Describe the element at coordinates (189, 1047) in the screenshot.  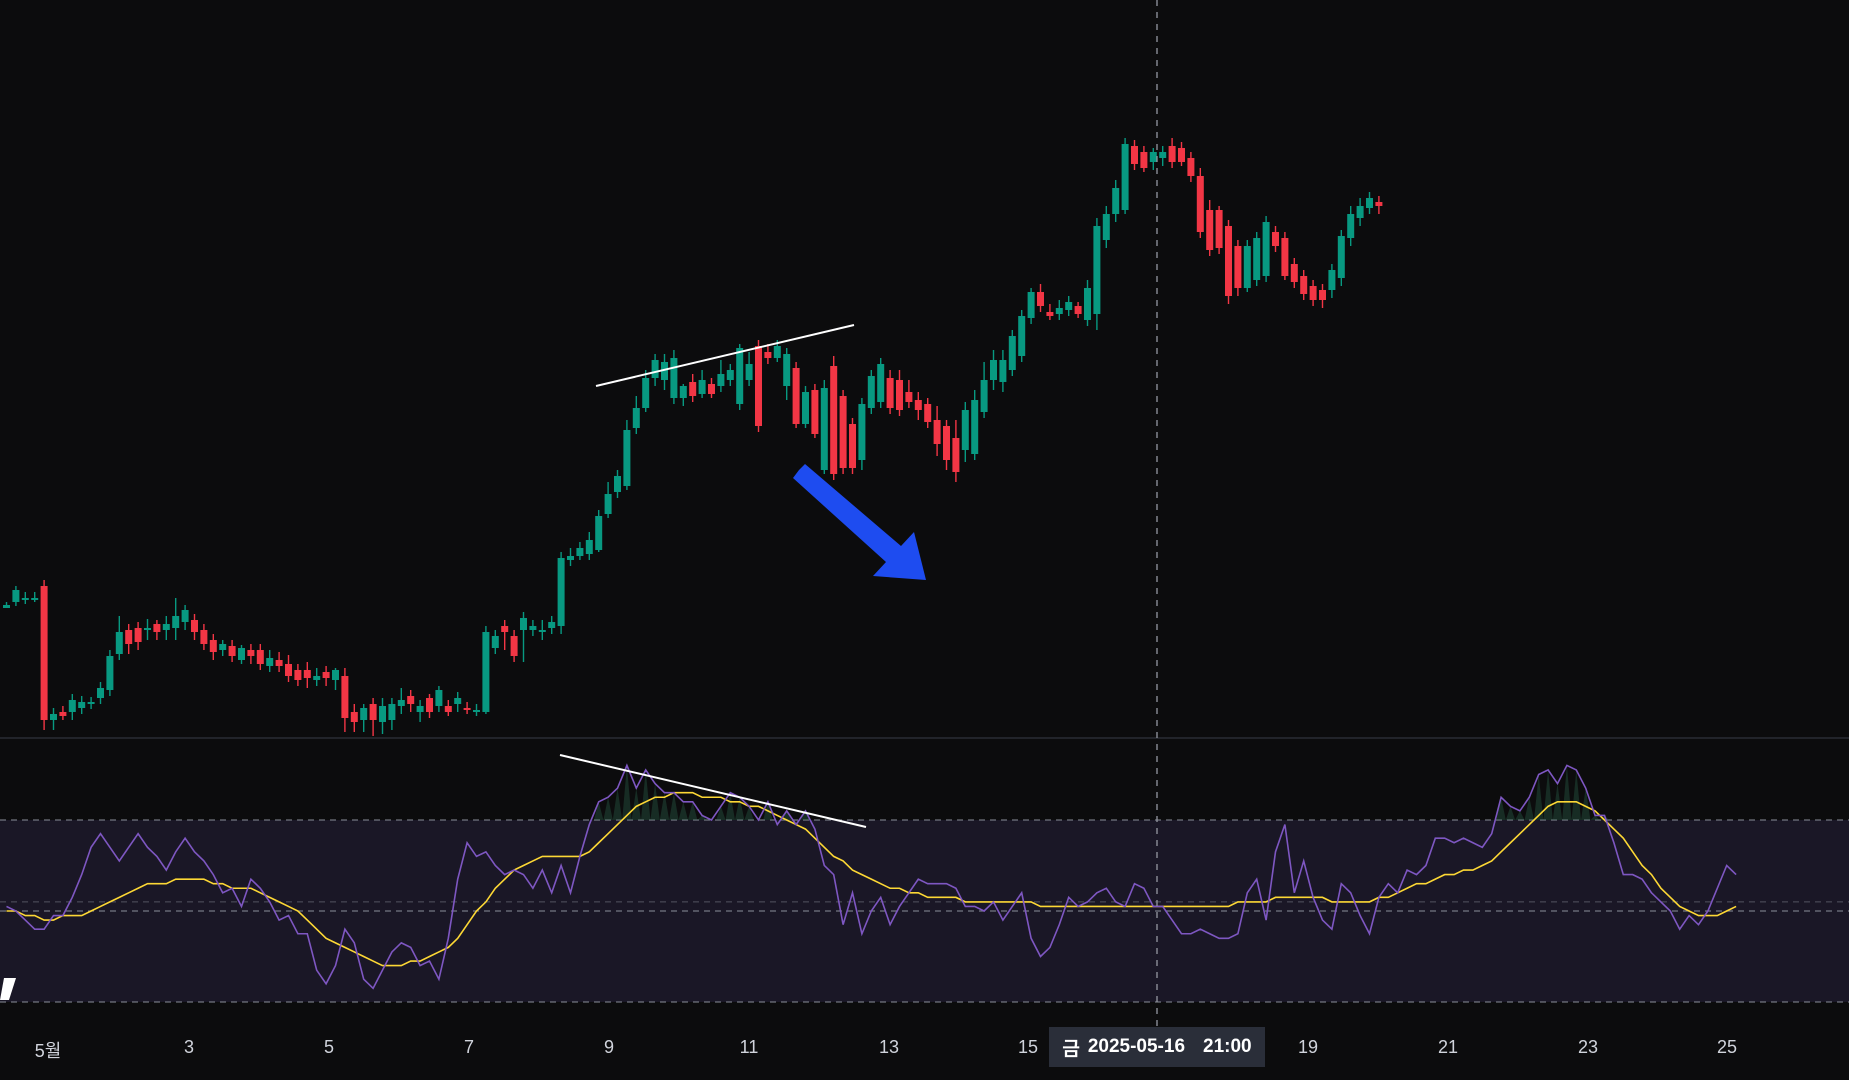
I see `x-tick-3: 3` at that location.